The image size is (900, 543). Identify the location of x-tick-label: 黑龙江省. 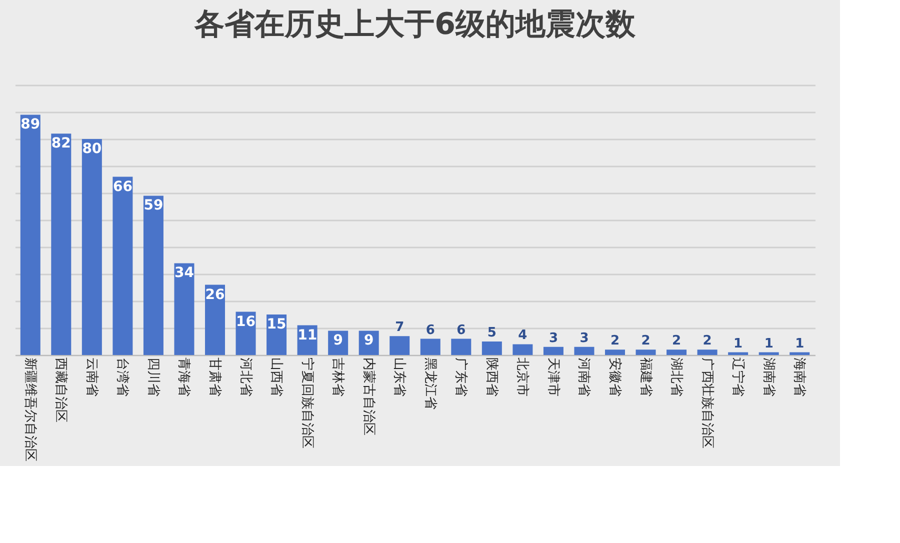
(430, 384).